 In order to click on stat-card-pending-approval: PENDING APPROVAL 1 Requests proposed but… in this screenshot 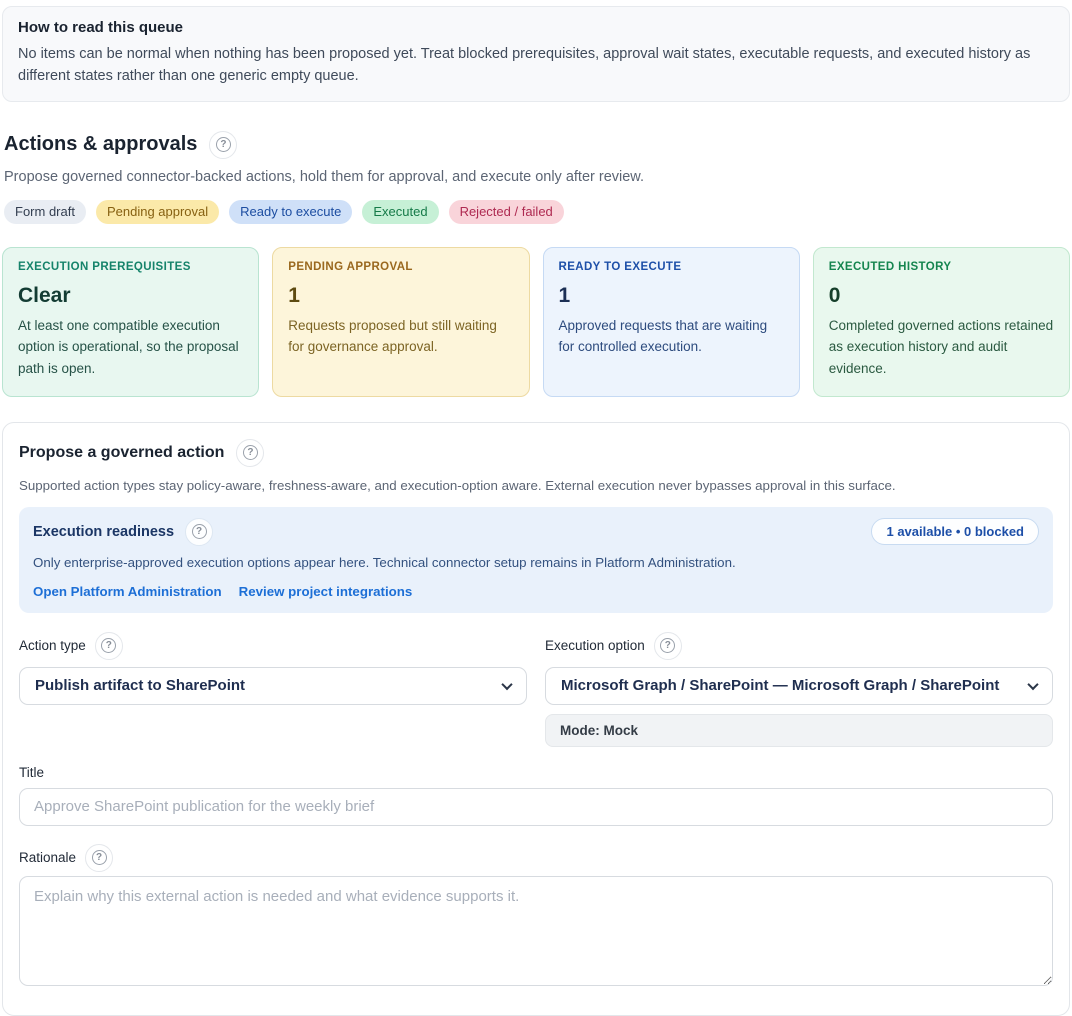, I will do `click(401, 321)`.